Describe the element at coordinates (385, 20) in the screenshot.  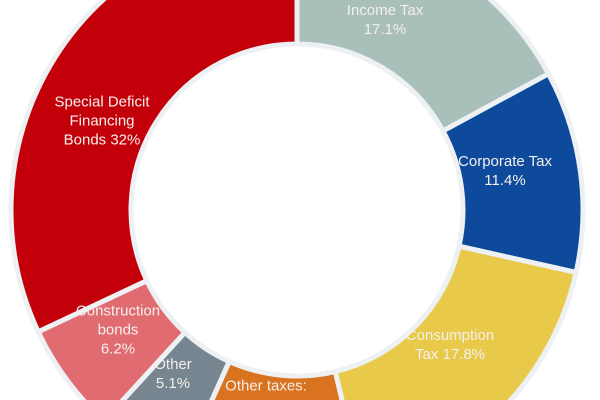
I see `label-income-tax: Income Tax 17.1%` at that location.